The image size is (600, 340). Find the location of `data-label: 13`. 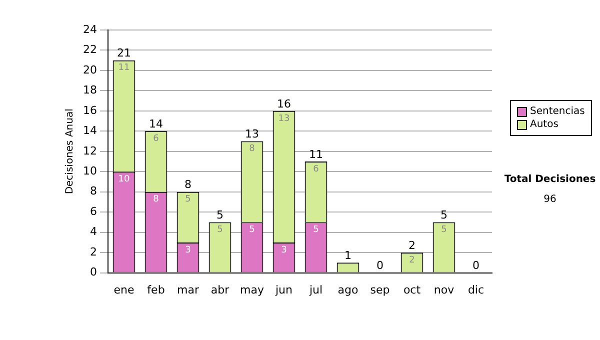

data-label: 13 is located at coordinates (284, 119).